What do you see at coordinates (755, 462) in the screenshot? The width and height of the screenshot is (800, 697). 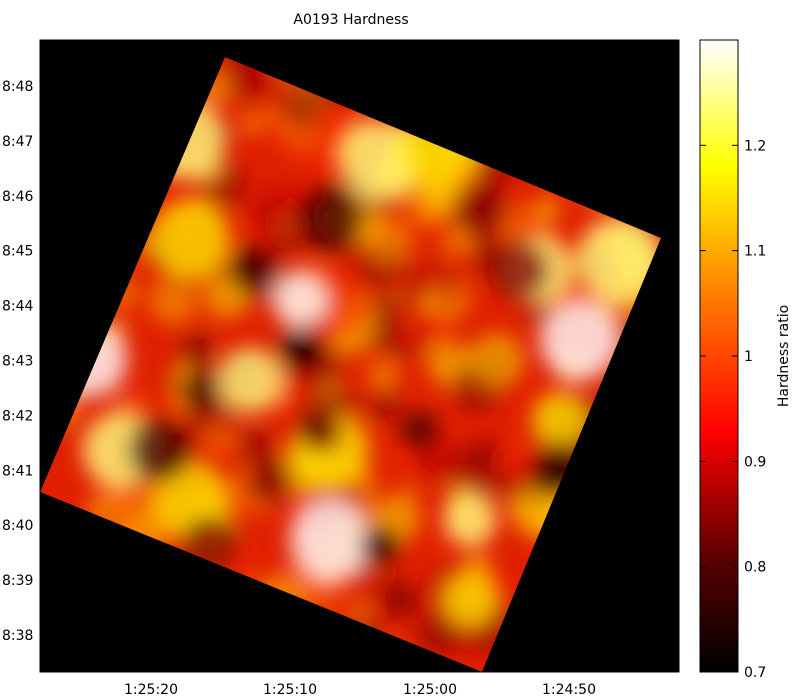 I see `colorbar-tick-label: 0.9` at bounding box center [755, 462].